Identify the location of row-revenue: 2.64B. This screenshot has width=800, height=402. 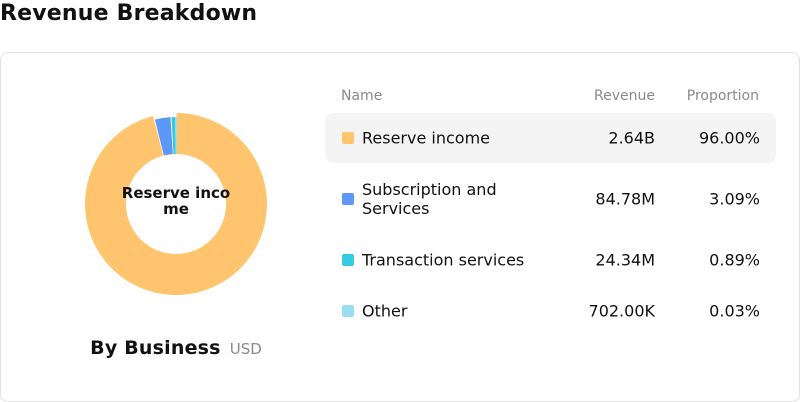
(631, 138).